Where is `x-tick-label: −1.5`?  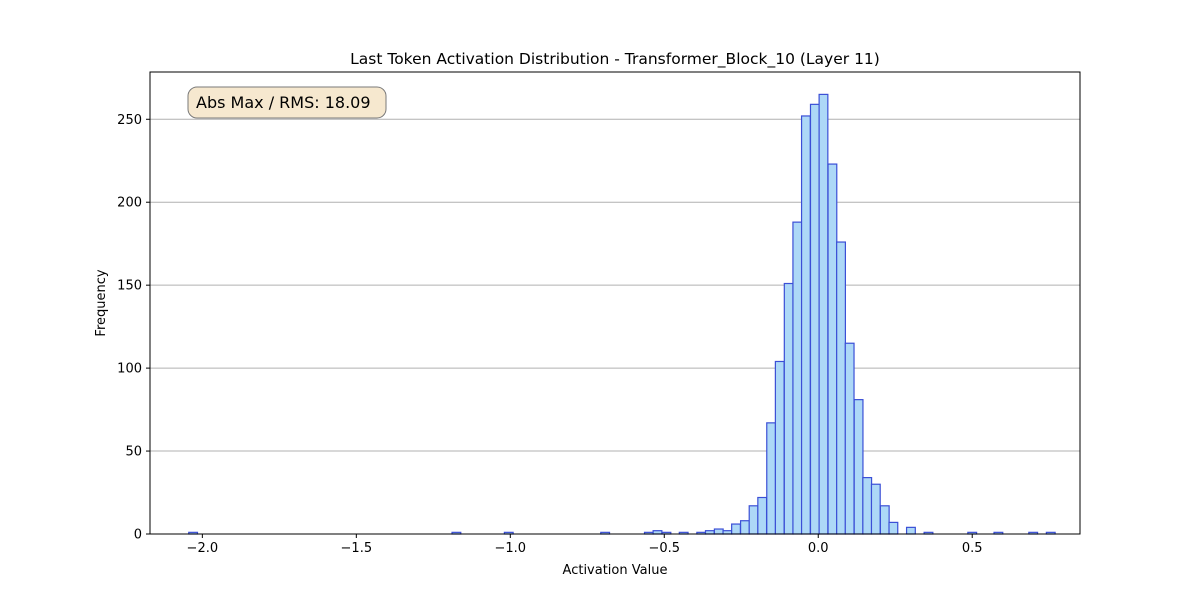
x-tick-label: −1.5 is located at coordinates (357, 548).